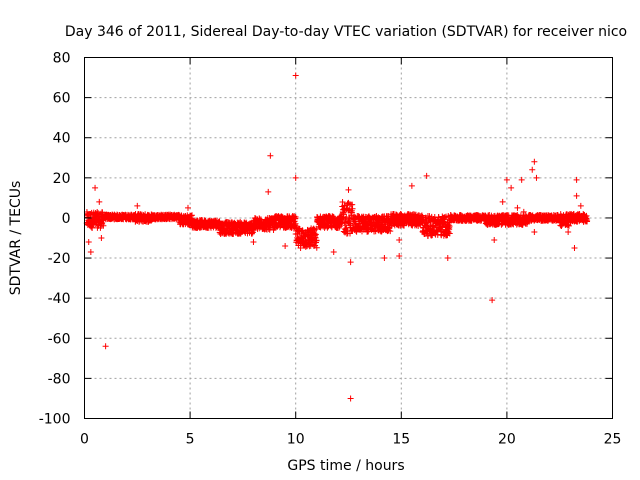 Image resolution: width=640 pixels, height=480 pixels. Describe the element at coordinates (62, 179) in the screenshot. I see `y-tick-label: 20` at that location.